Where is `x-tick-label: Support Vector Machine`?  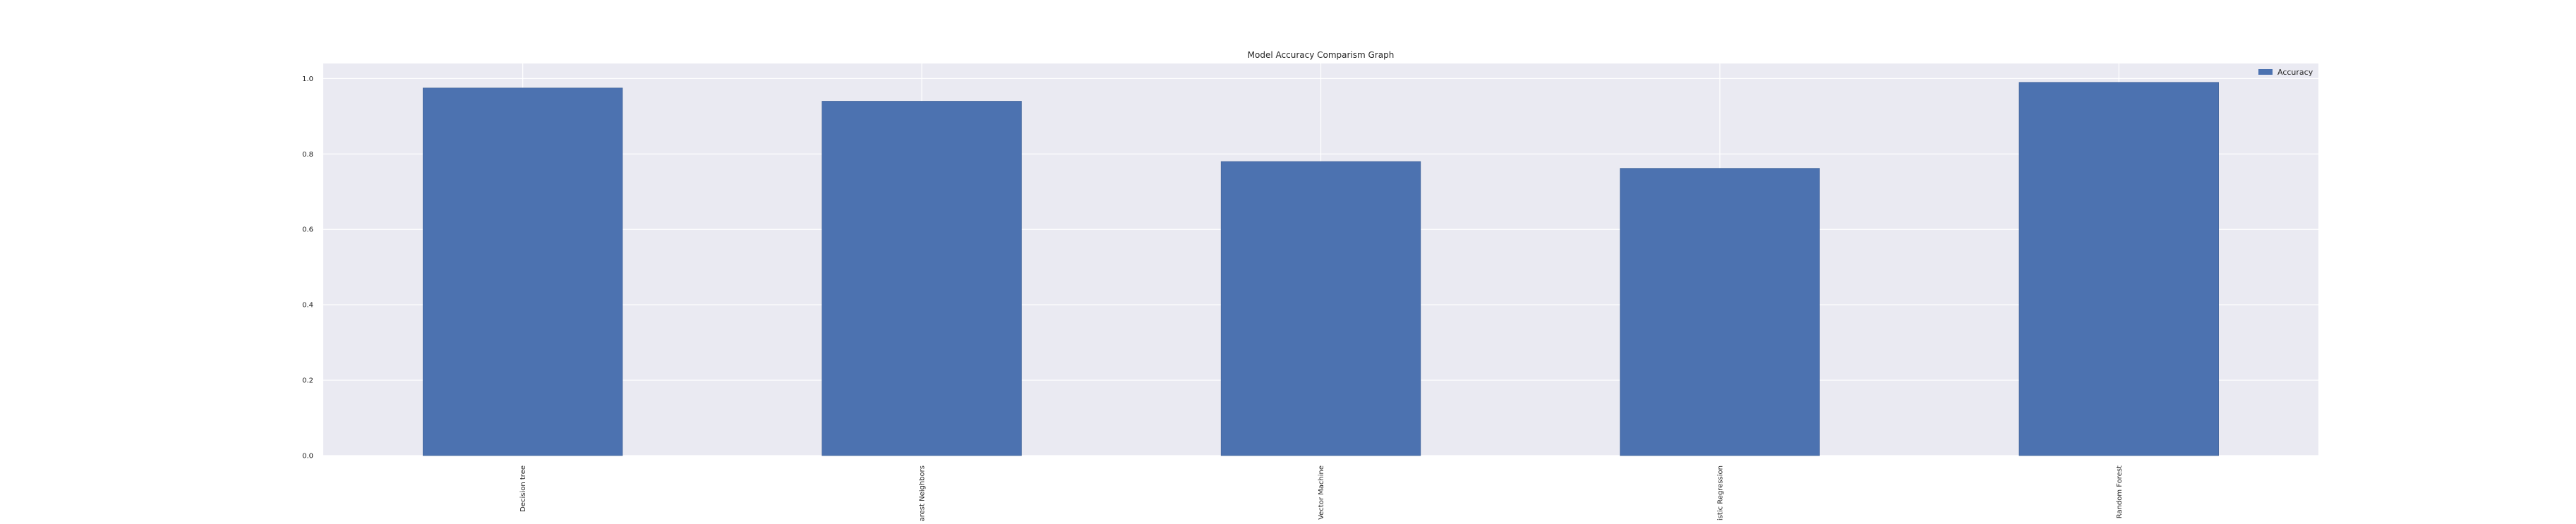 x-tick-label: Support Vector Machine is located at coordinates (1321, 493).